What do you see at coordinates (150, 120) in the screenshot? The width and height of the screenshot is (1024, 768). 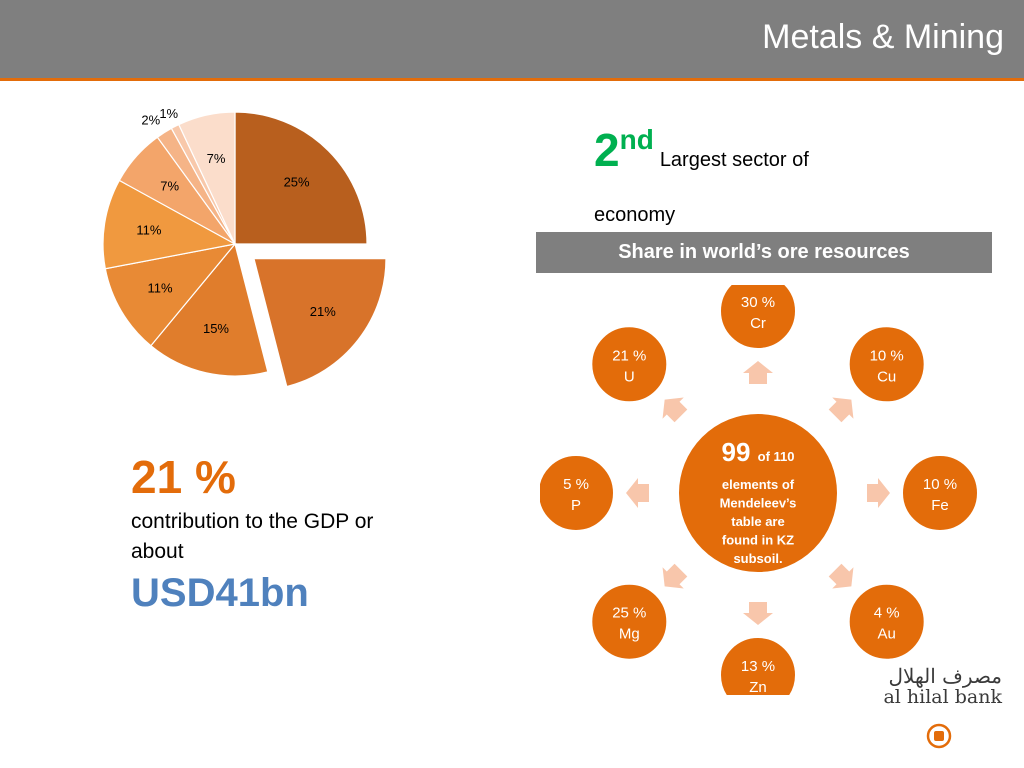 I see `pie-data-label: 2%` at bounding box center [150, 120].